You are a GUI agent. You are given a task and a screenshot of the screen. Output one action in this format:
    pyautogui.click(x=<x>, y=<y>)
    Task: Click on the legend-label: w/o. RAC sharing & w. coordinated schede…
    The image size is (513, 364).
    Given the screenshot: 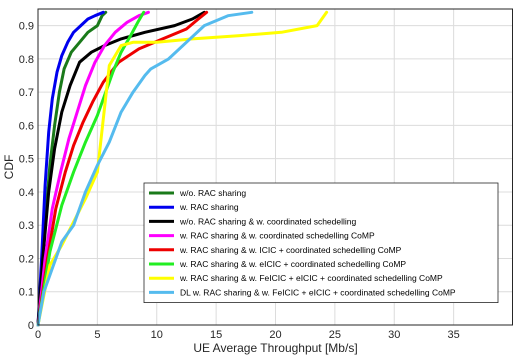 What is the action you would take?
    pyautogui.click(x=268, y=221)
    